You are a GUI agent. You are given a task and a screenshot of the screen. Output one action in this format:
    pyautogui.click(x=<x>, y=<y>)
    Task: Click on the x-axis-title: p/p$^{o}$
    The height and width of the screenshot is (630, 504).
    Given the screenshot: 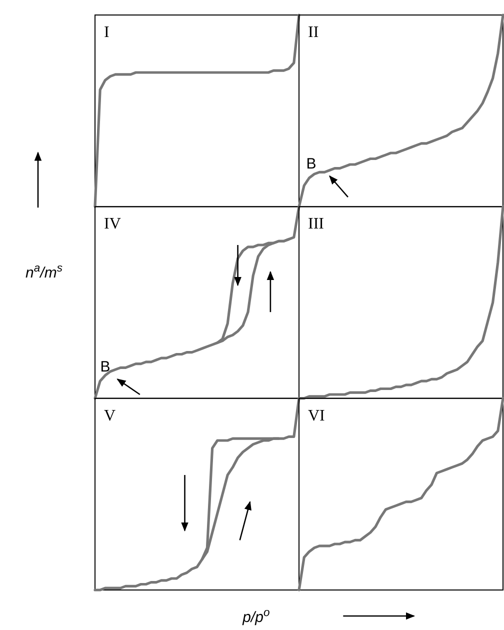 What is the action you would take?
    pyautogui.click(x=256, y=616)
    